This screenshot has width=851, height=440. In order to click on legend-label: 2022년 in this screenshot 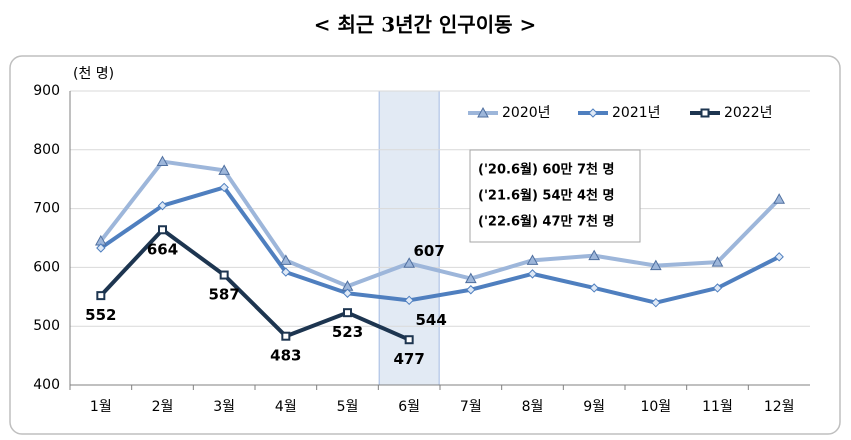, I will do `click(748, 113)`.